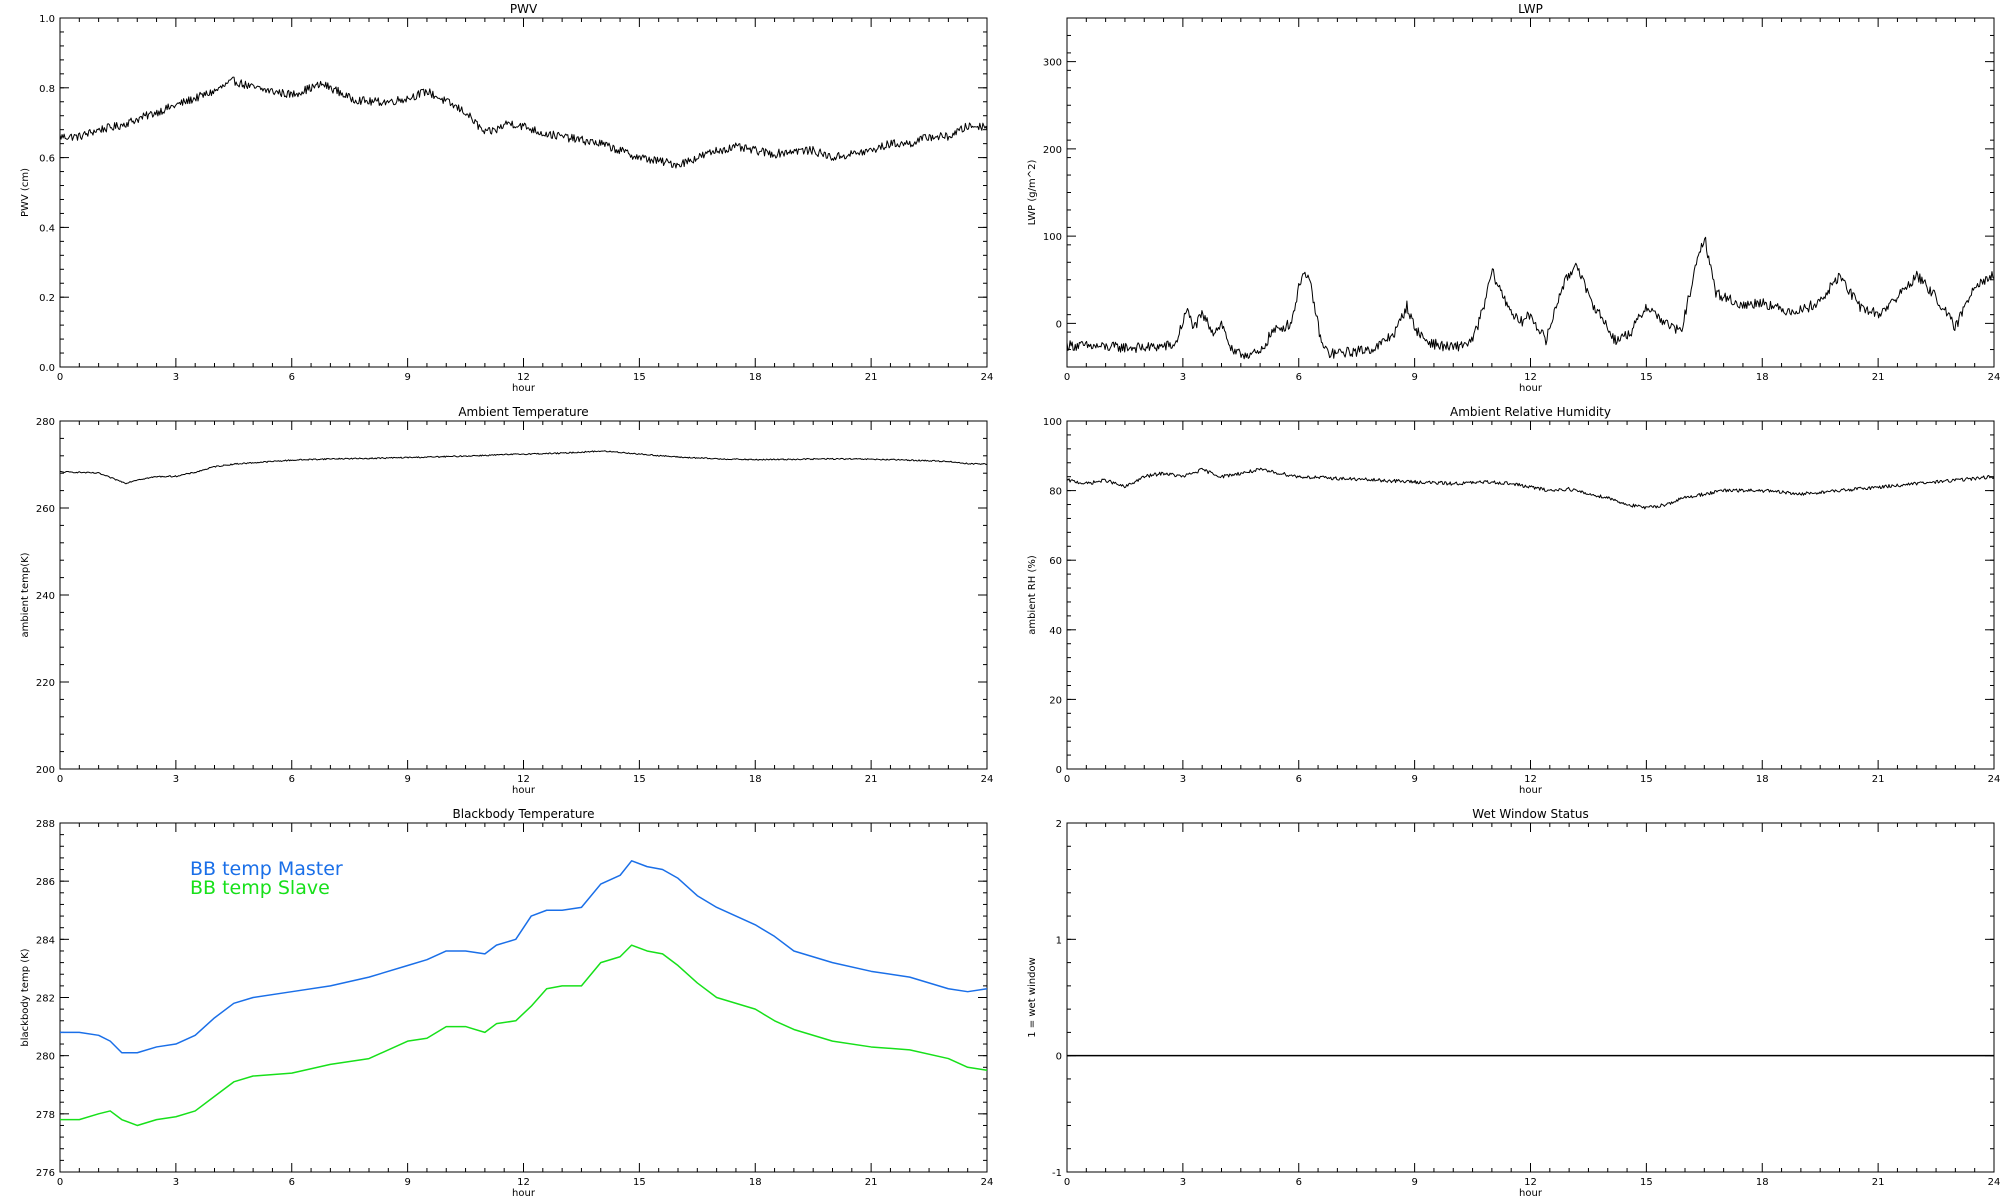 The width and height of the screenshot is (2000, 1200). I want to click on bb-legend-bb-temp-slave: BB temp Slave, so click(260, 888).